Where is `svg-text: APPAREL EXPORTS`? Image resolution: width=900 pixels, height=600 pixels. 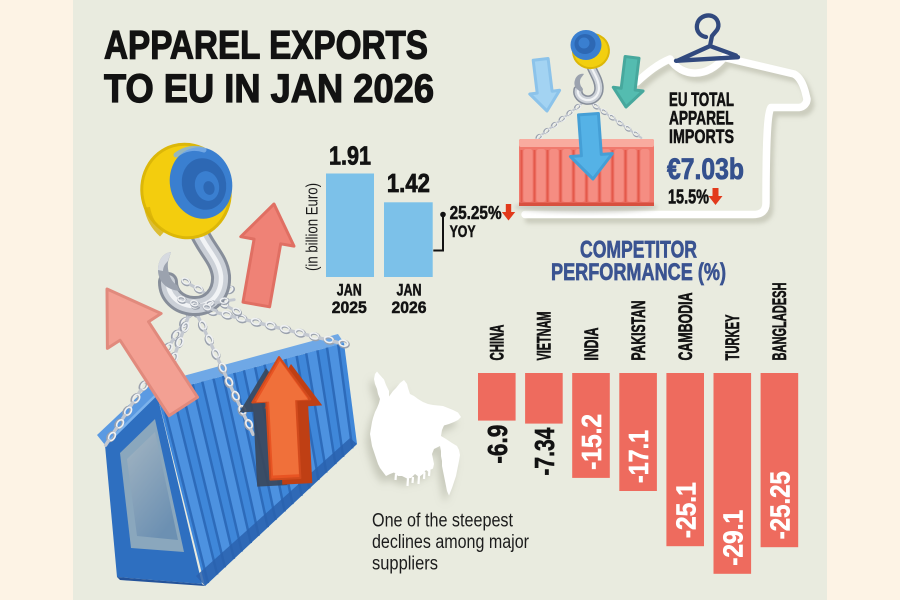
svg-text: APPAREL EXPORTS is located at coordinates (266, 46).